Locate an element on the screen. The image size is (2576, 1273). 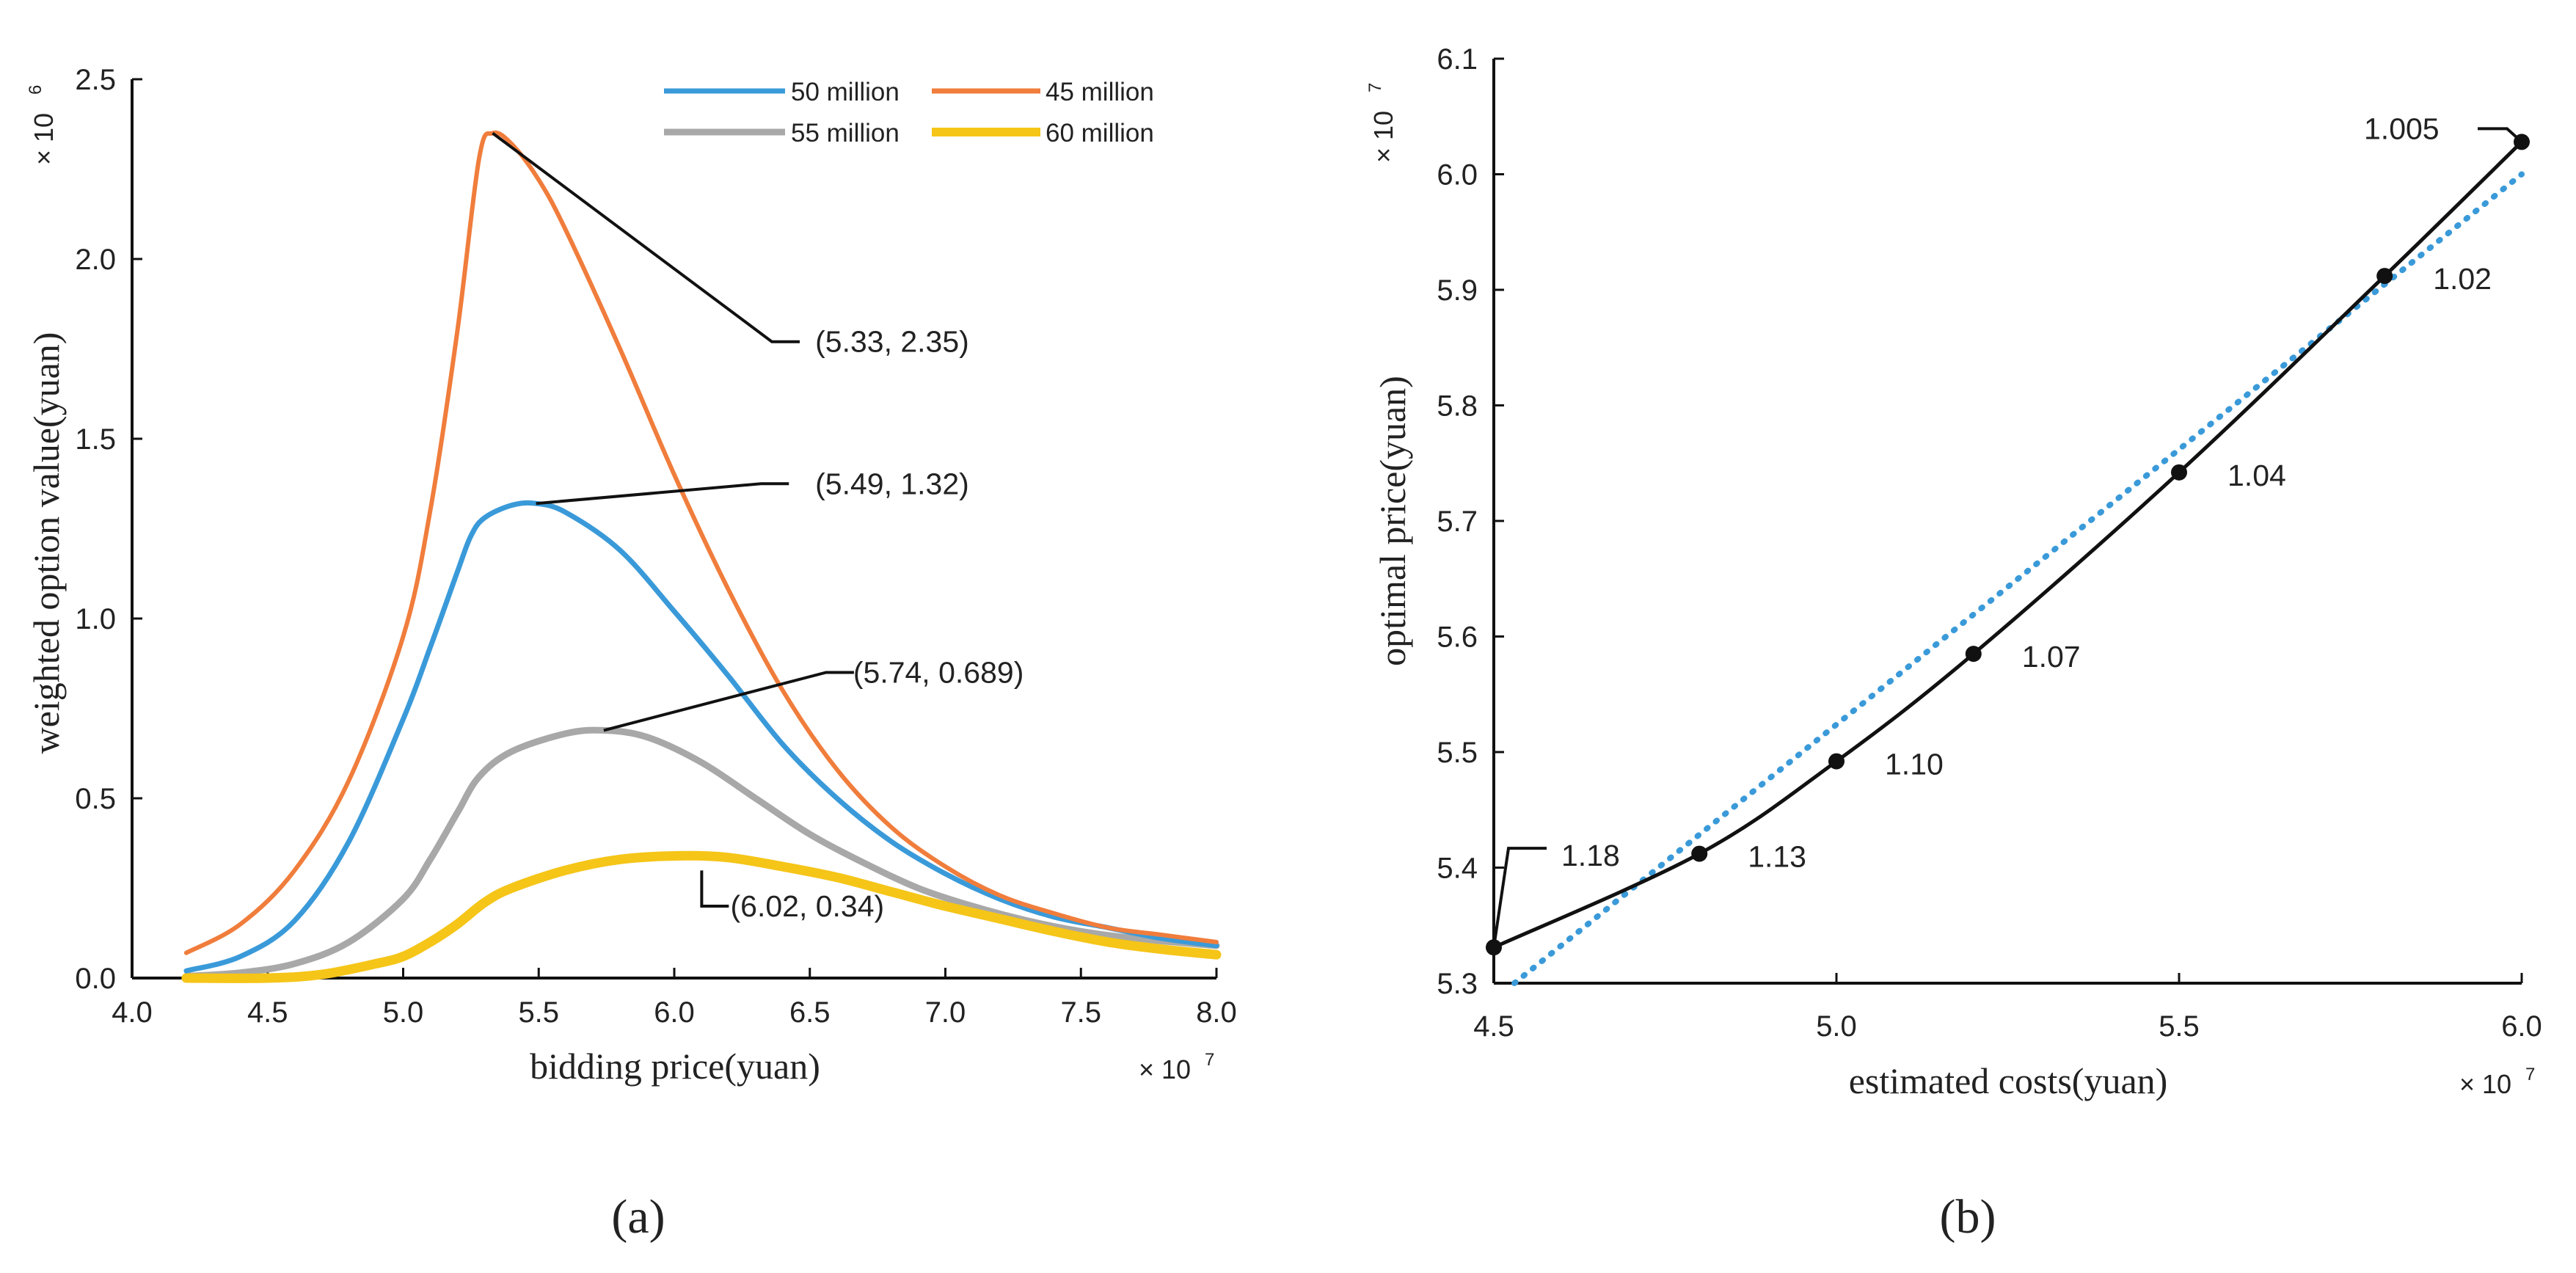
panel-b-x-multiplier-base: × 10 is located at coordinates (2485, 1084).